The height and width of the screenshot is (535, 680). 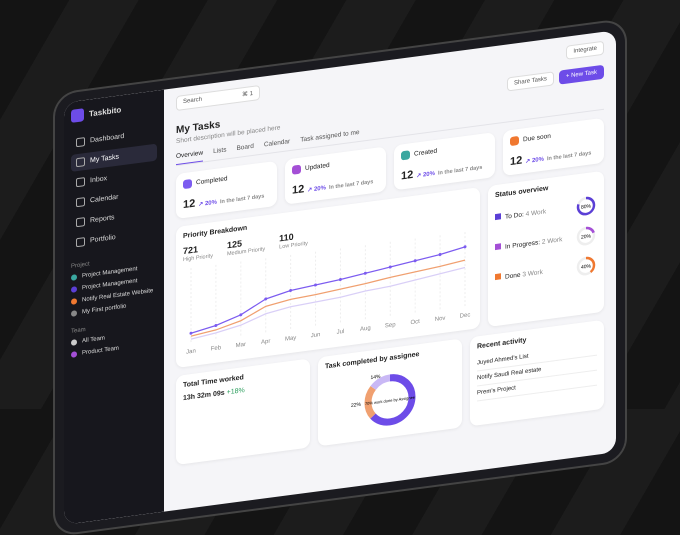 I want to click on tab: Lists, so click(x=220, y=151).